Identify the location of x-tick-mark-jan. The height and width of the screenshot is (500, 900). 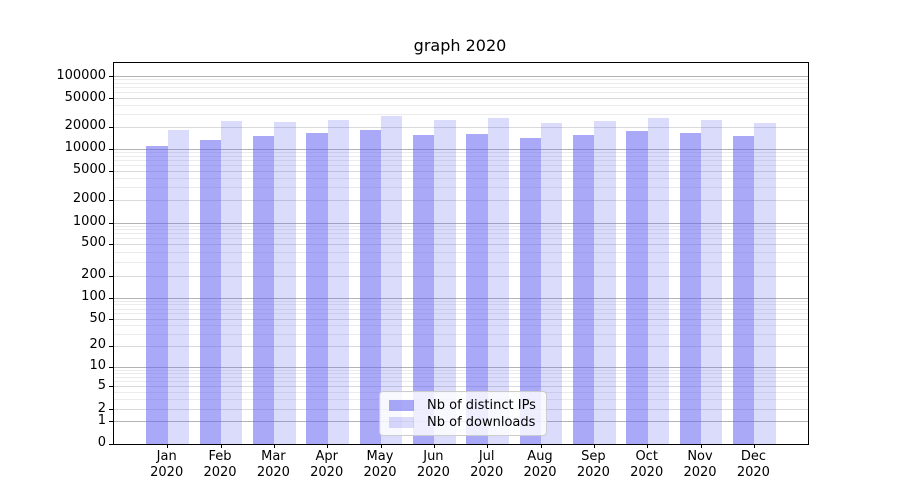
(168, 446).